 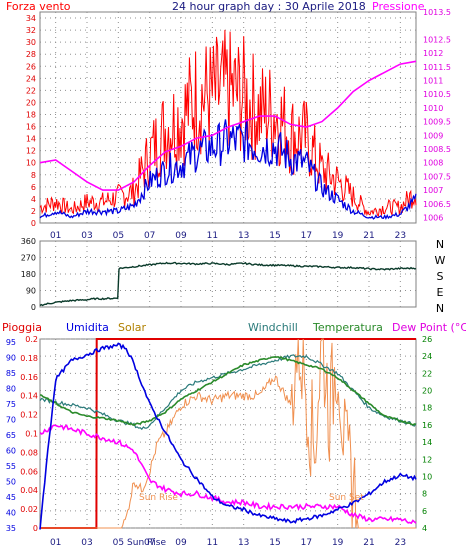 What do you see at coordinates (440, 292) in the screenshot?
I see `direction-letter: E` at bounding box center [440, 292].